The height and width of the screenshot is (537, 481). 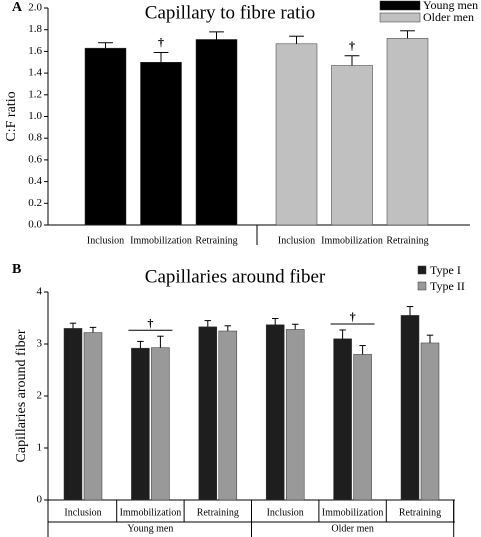 I want to click on y-tick-label: 1.8, so click(x=35, y=29).